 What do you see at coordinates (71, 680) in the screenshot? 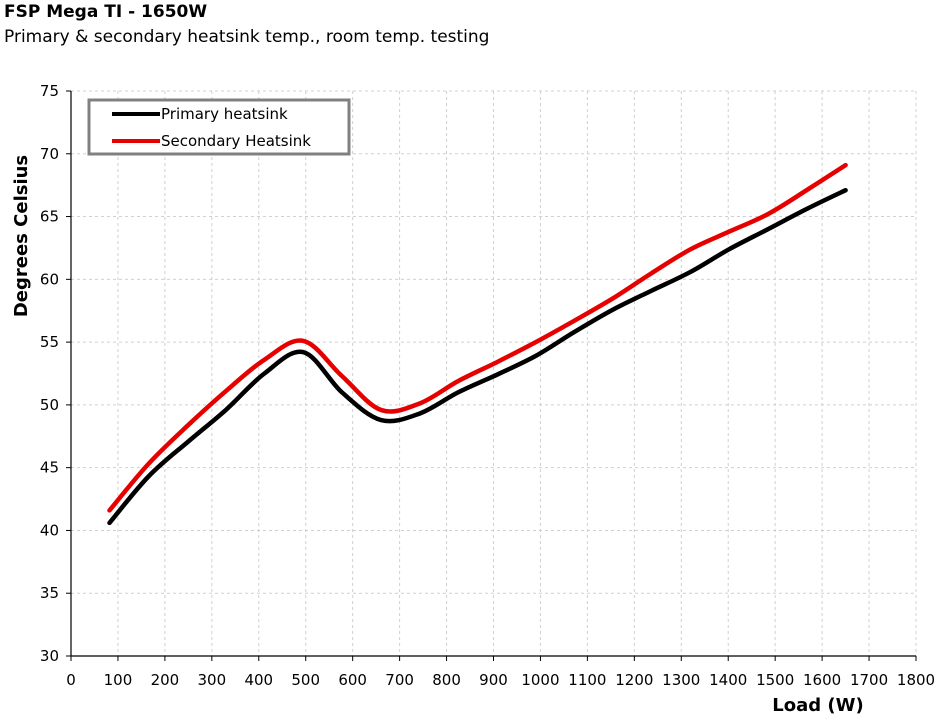
I see `x-tick-label: 0` at bounding box center [71, 680].